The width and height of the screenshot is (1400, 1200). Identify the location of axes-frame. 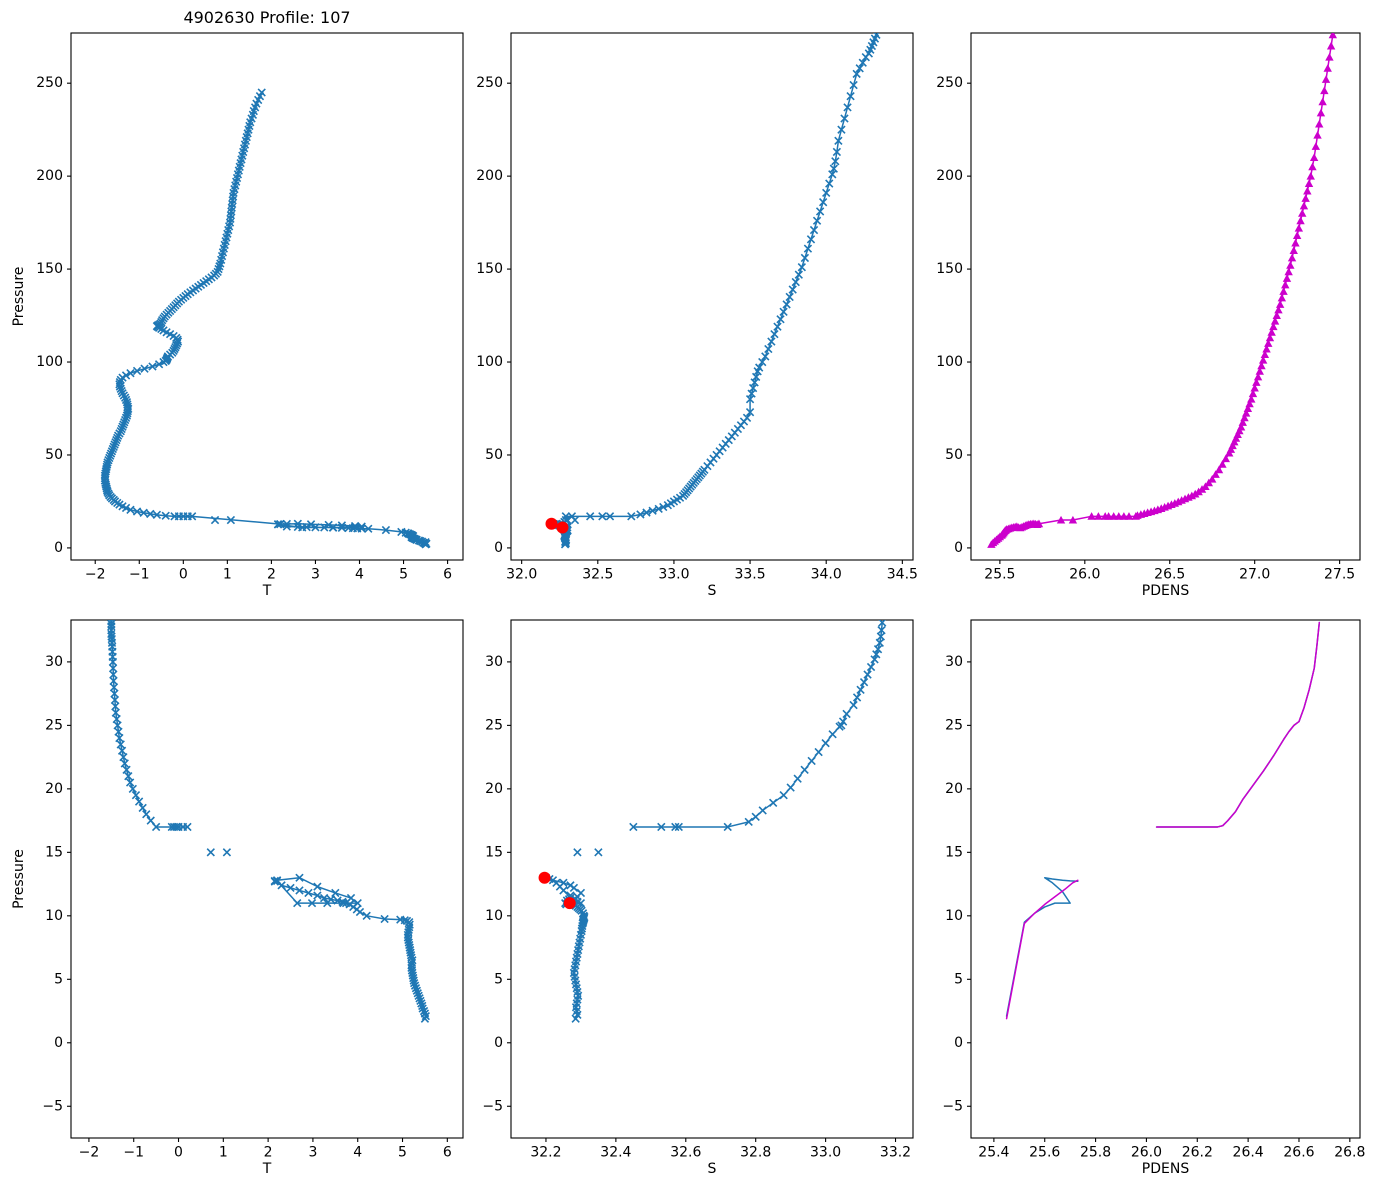
(1165, 879).